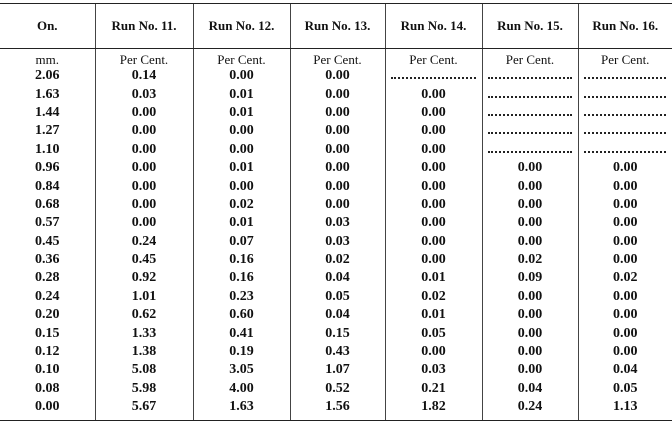  I want to click on size-cell: 0.24, so click(47, 296).